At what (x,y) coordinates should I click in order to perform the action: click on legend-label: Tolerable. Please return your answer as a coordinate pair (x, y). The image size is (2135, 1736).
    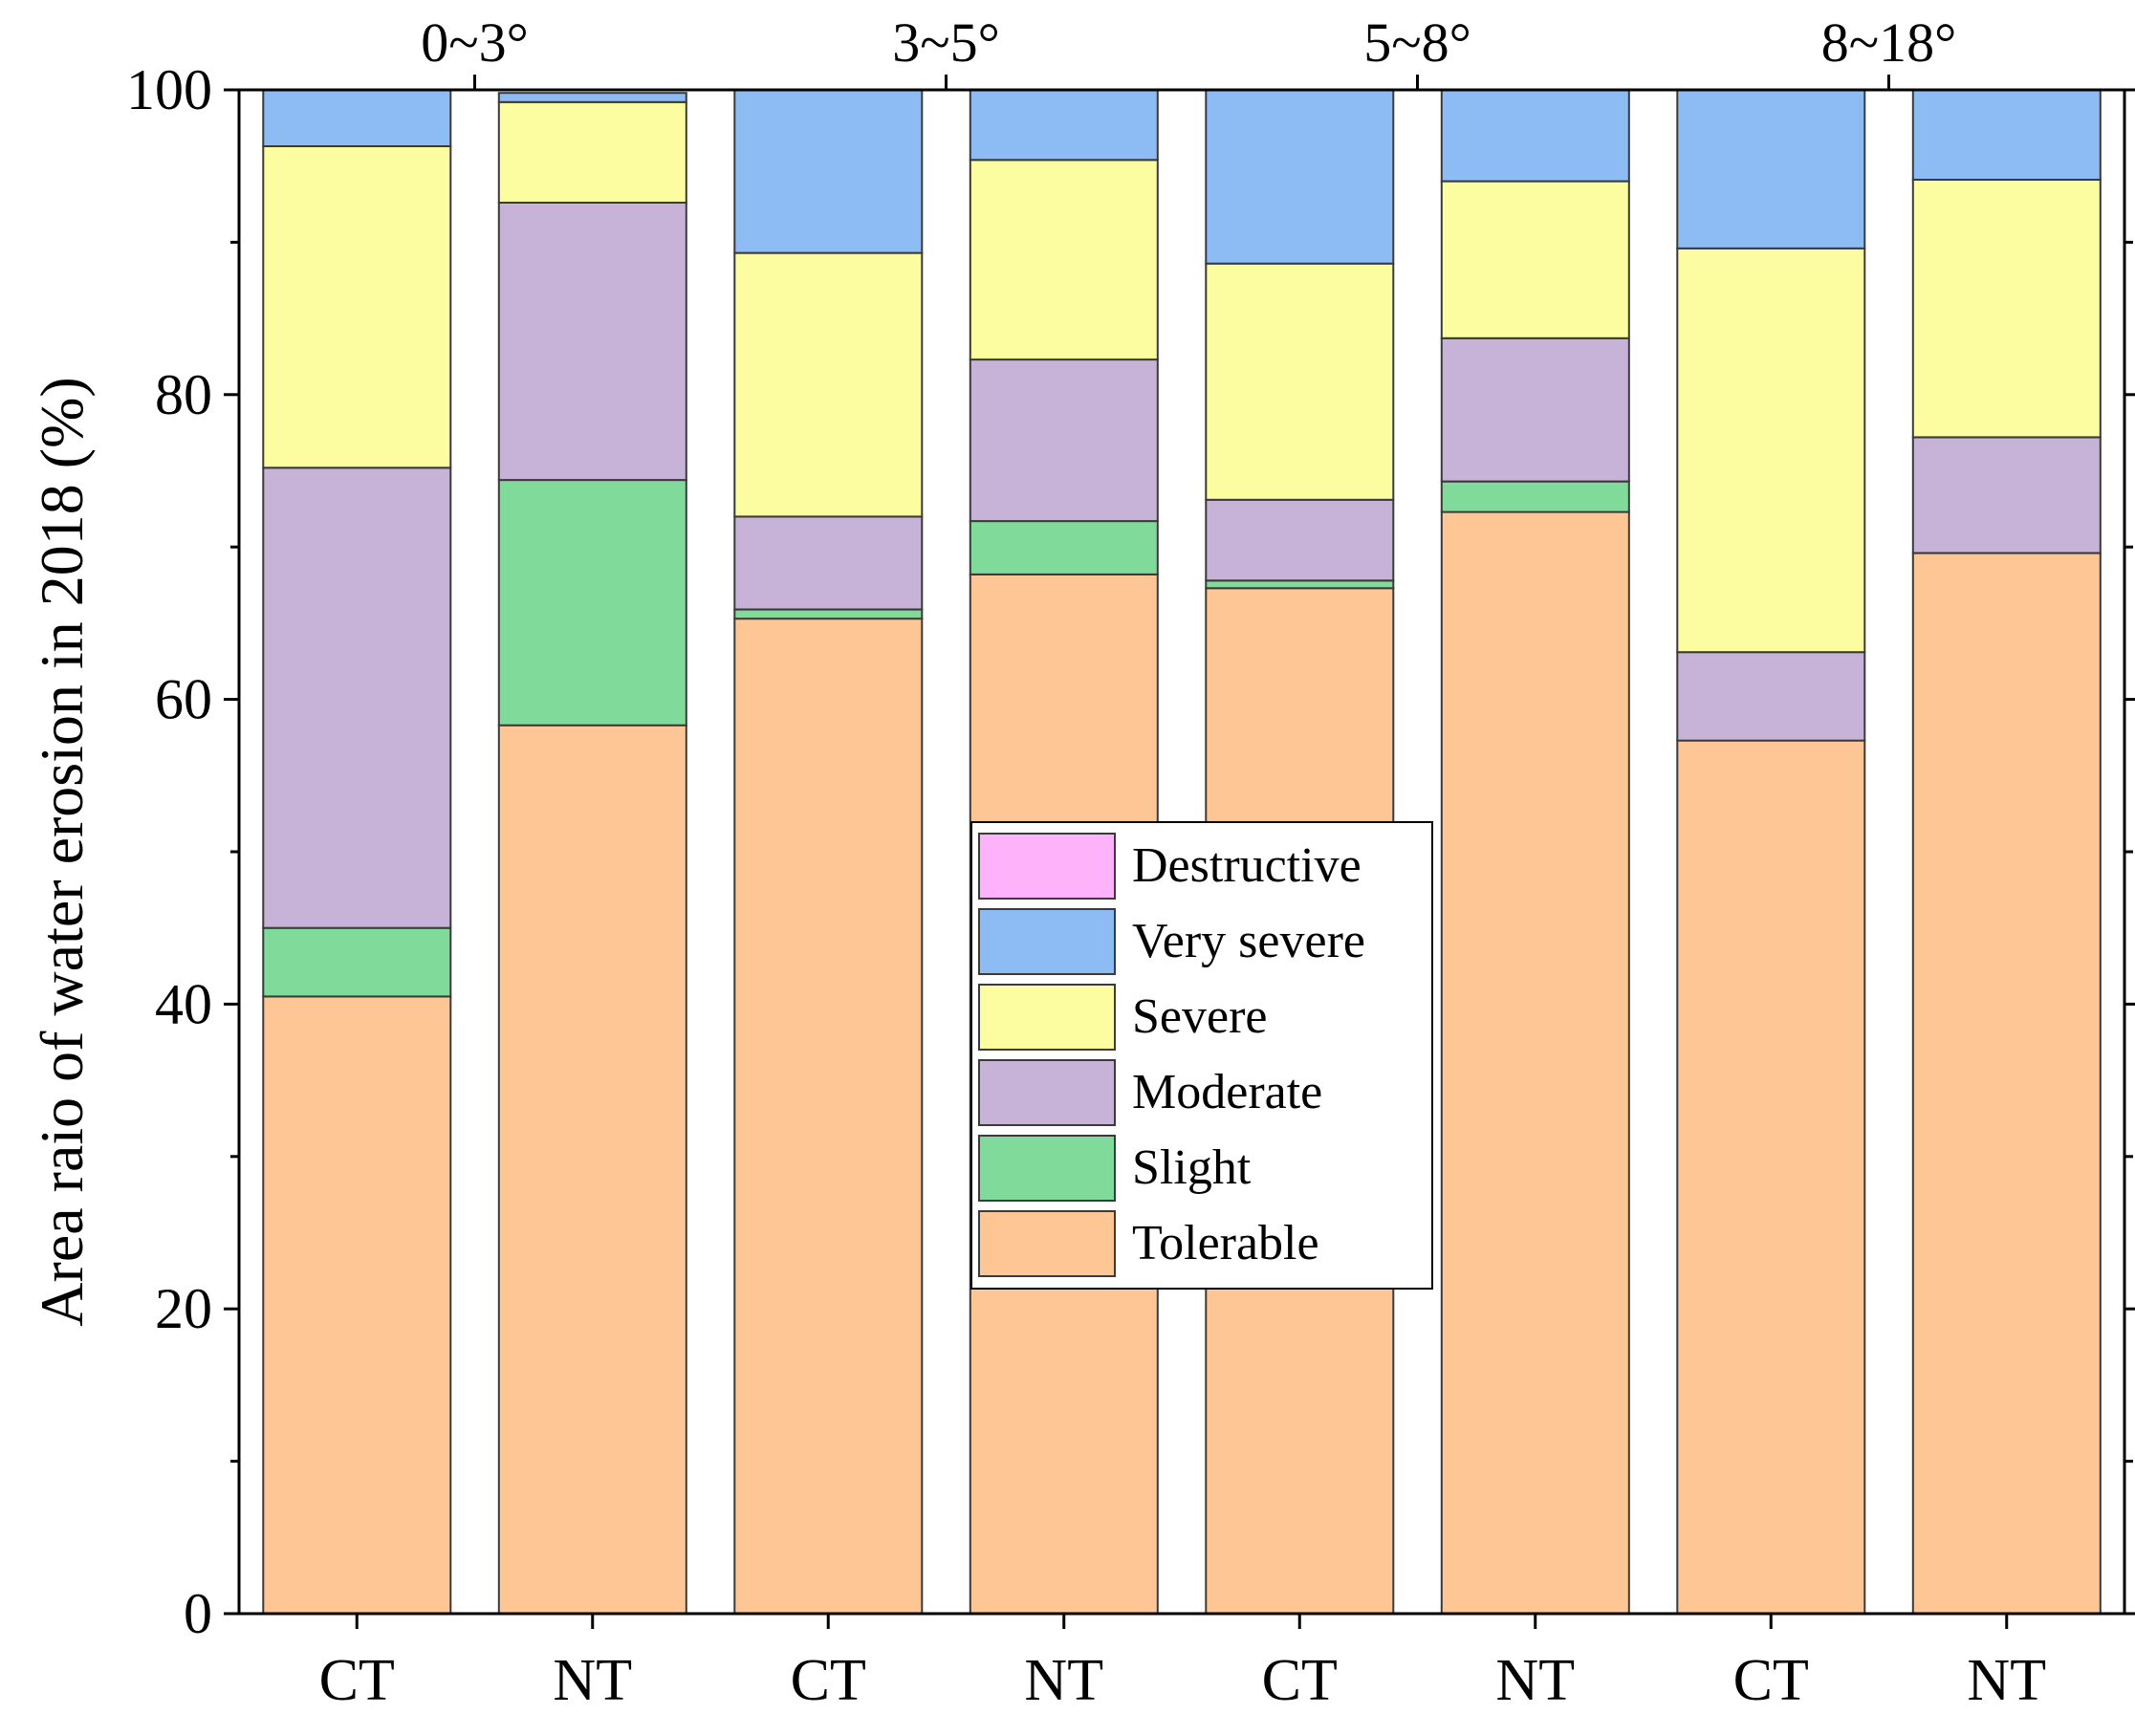
    Looking at the image, I should click on (1225, 1243).